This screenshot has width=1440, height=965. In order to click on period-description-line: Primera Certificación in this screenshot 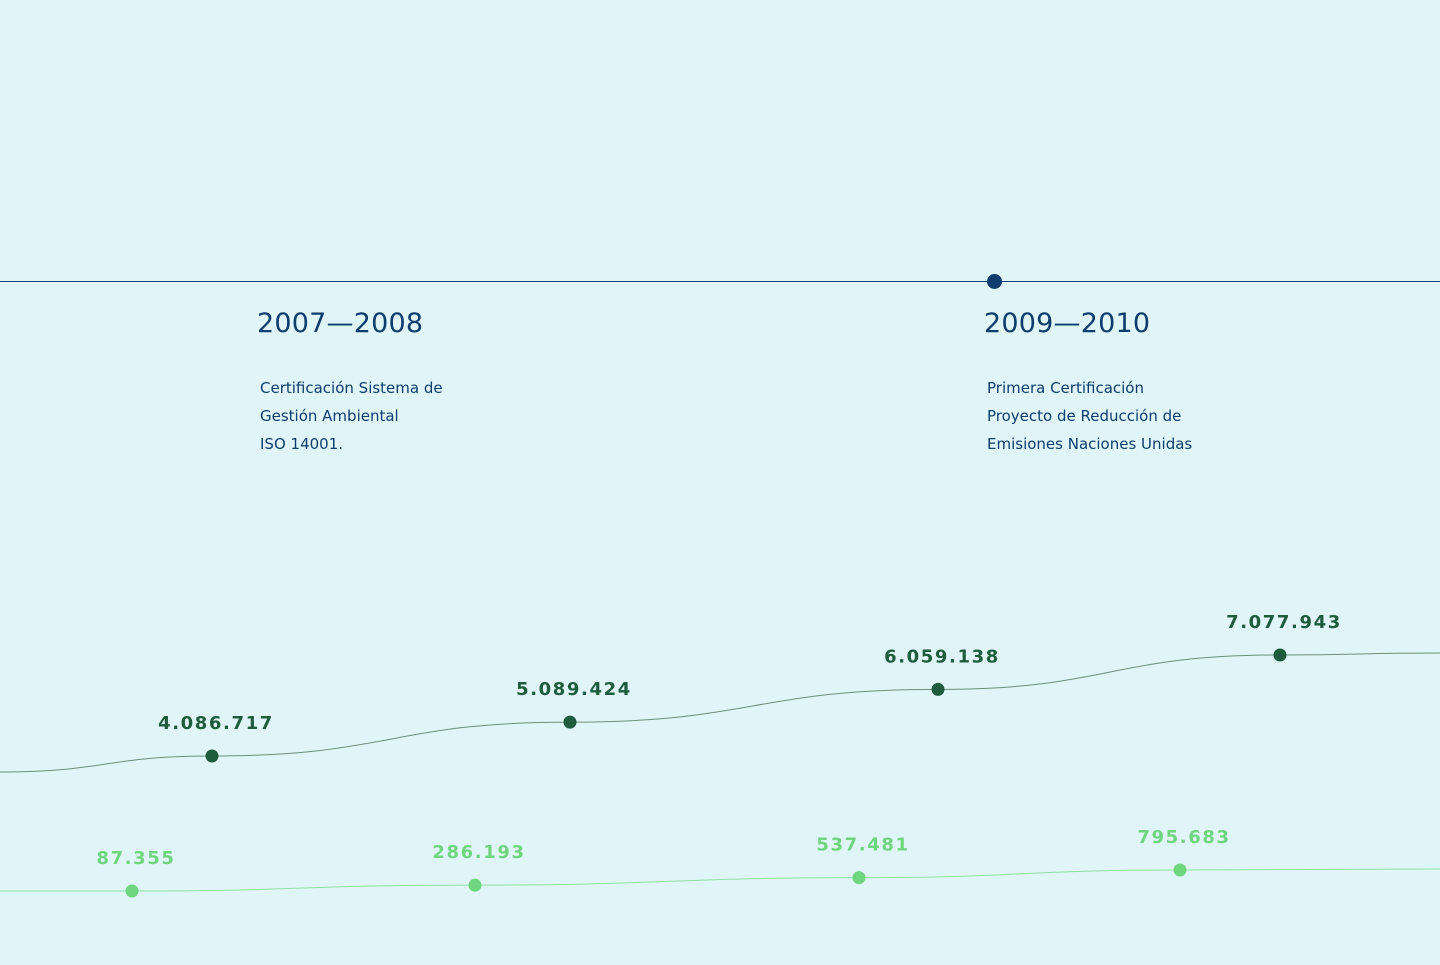, I will do `click(1065, 388)`.